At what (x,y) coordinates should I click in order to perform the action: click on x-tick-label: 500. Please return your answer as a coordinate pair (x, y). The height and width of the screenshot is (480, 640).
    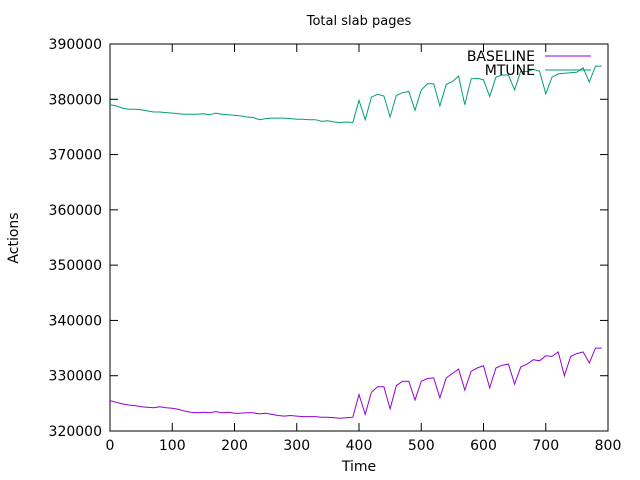
    Looking at the image, I should click on (421, 446).